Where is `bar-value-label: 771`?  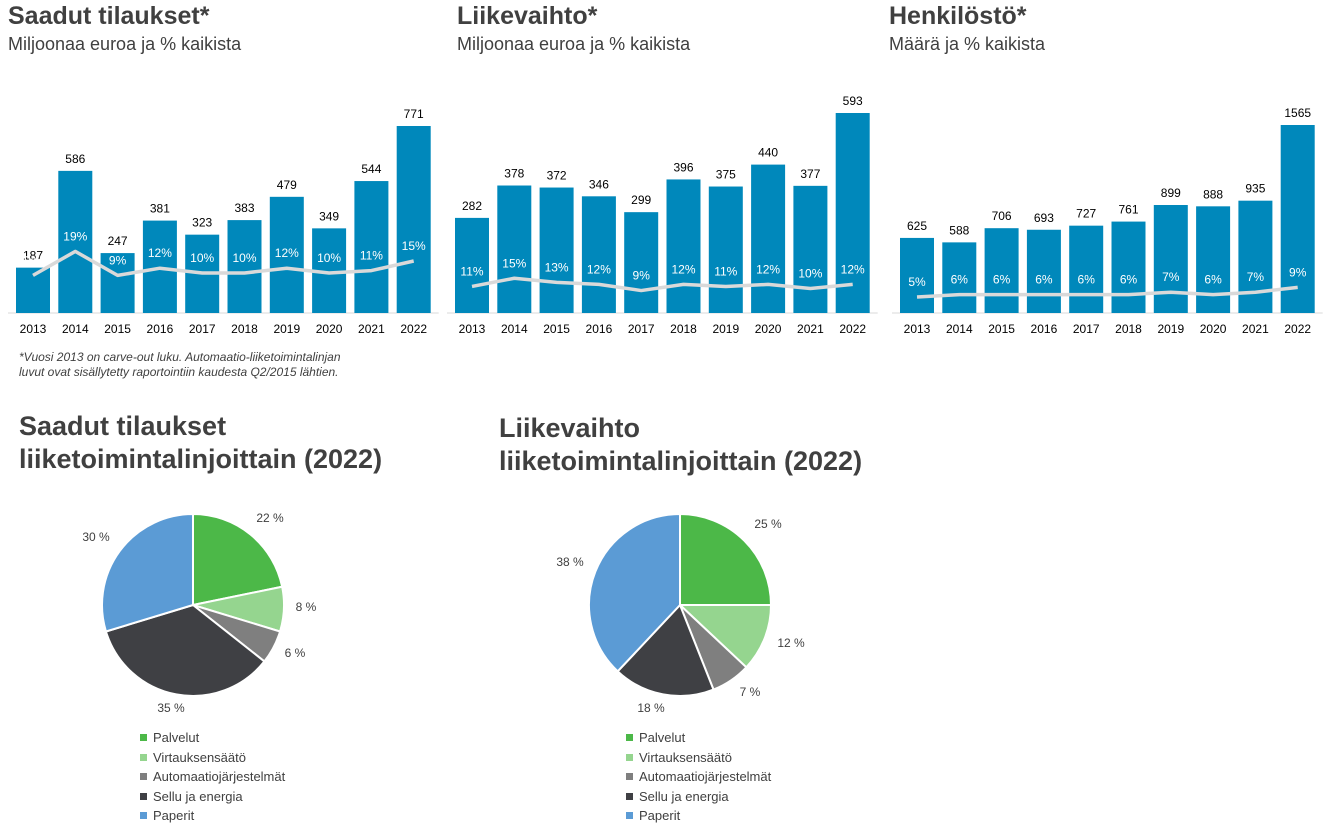 bar-value-label: 771 is located at coordinates (414, 114).